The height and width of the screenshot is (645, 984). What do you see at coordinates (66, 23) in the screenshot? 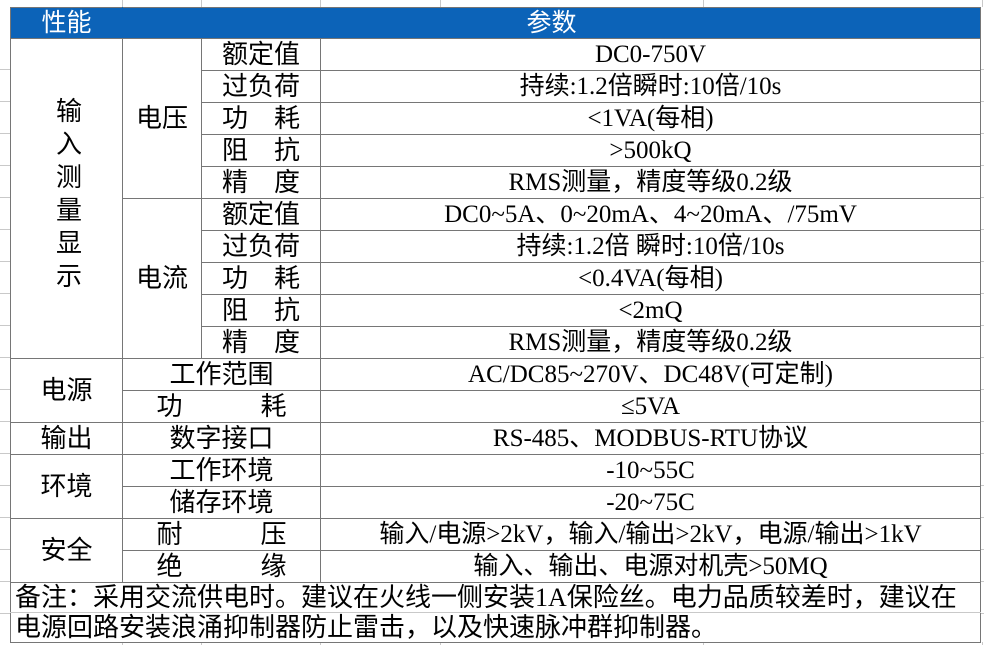
I see `header-performance: 性能` at bounding box center [66, 23].